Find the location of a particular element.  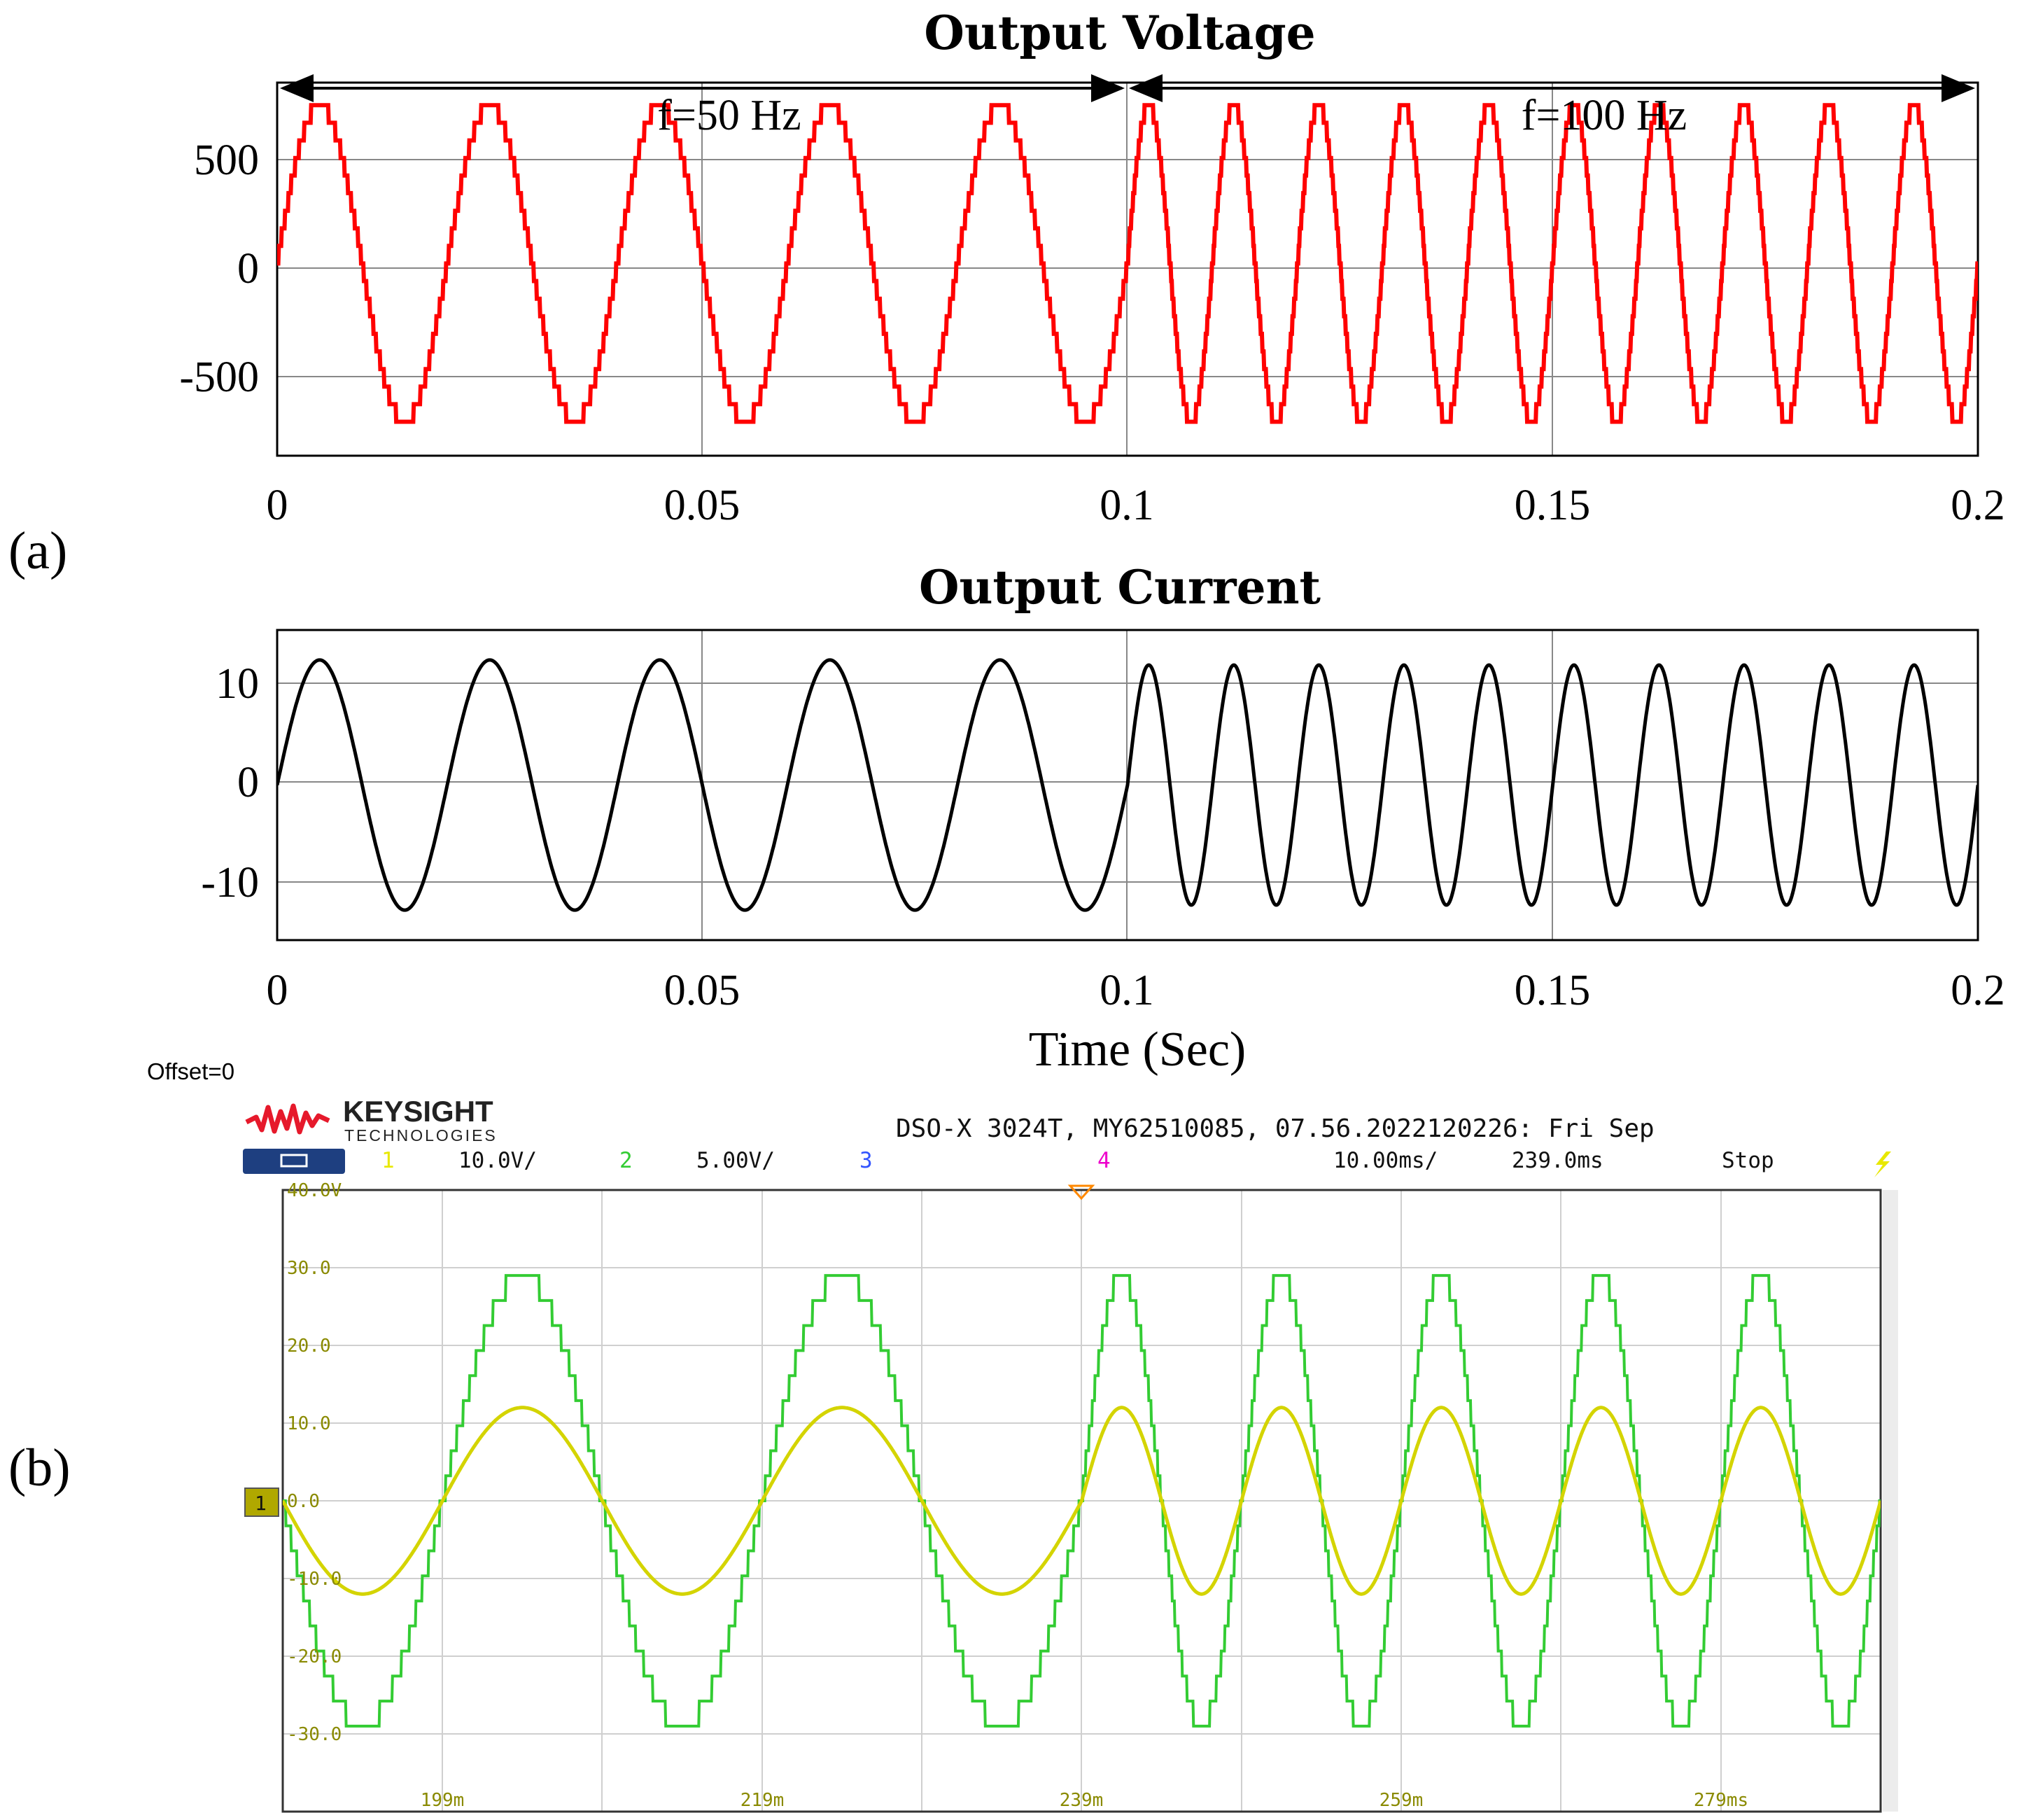

ground-marker-box is located at coordinates (261, 1502).